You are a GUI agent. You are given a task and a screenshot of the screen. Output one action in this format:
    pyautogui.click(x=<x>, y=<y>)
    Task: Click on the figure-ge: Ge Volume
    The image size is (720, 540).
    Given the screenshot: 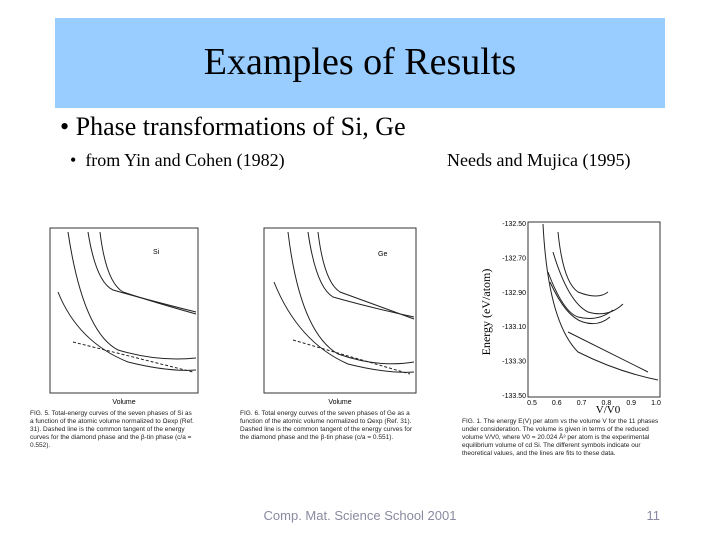 What is the action you would take?
    pyautogui.click(x=340, y=316)
    